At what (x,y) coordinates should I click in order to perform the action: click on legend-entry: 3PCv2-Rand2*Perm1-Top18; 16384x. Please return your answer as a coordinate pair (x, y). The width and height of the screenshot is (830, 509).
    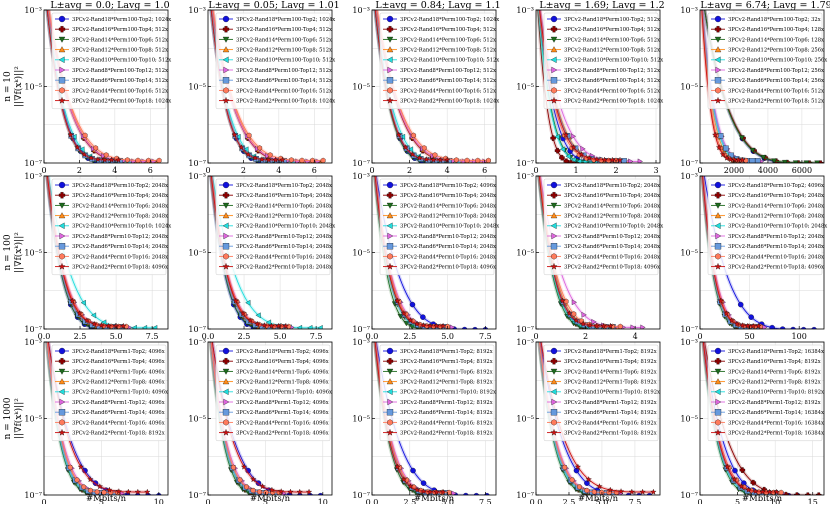
    Looking at the image, I should click on (776, 434).